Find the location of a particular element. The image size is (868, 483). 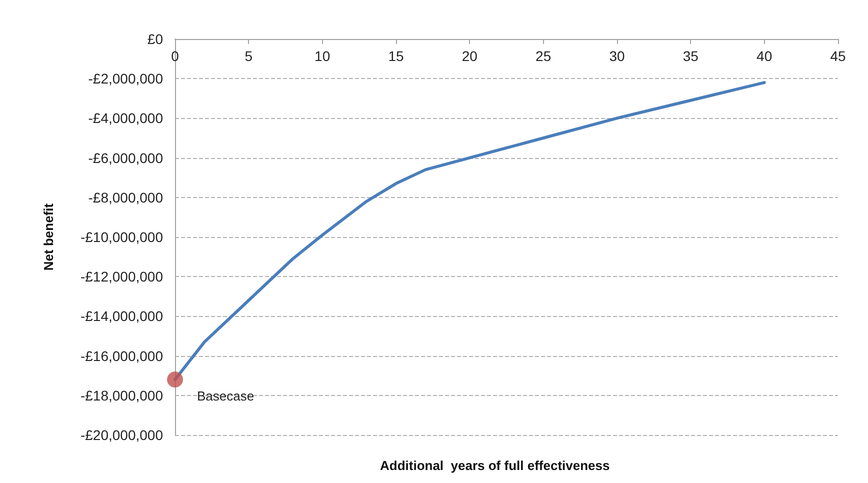

y-tick-label: -£6,000,000 is located at coordinates (126, 158).